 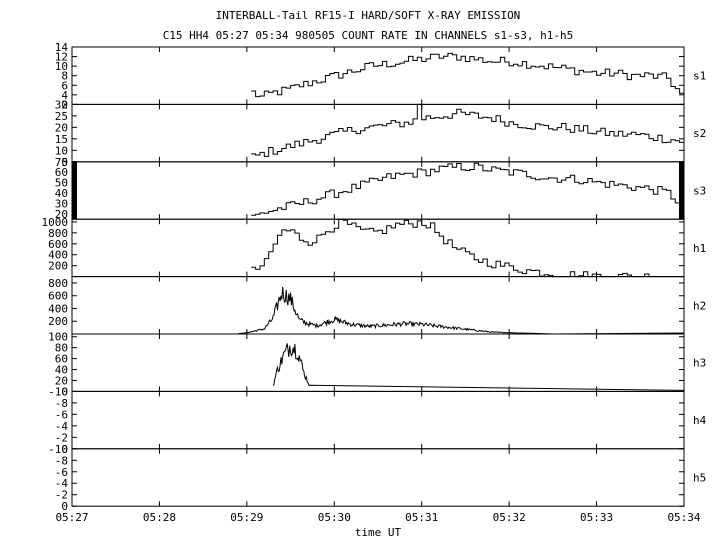 What do you see at coordinates (699, 363) in the screenshot?
I see `channel-label-h3: h3` at bounding box center [699, 363].